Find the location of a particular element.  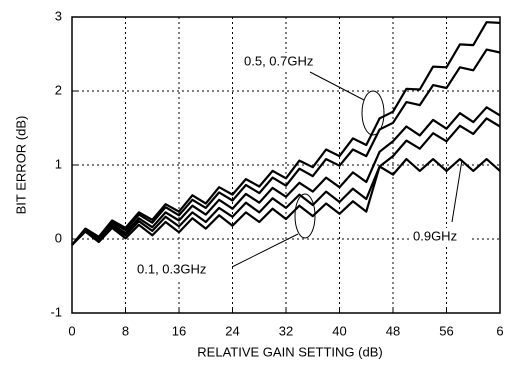

x-tick-label: 40 is located at coordinates (339, 330).